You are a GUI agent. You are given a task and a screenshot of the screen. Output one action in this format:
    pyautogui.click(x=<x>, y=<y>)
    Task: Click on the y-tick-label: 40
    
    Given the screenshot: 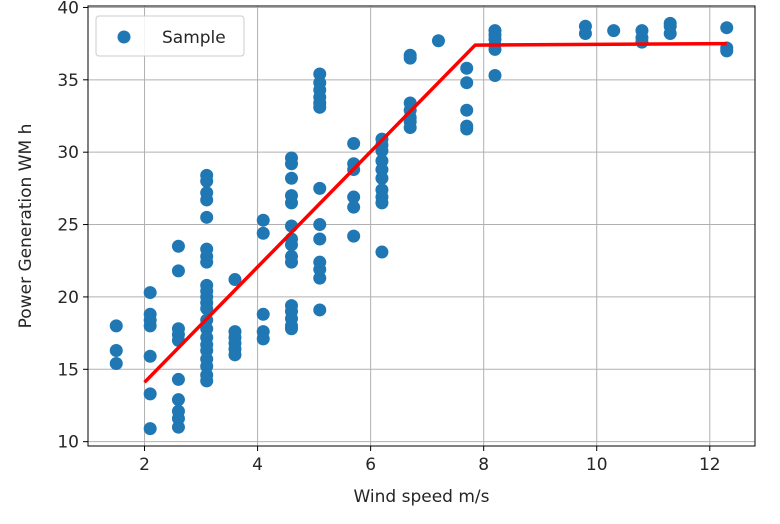 What is the action you would take?
    pyautogui.click(x=68, y=9)
    